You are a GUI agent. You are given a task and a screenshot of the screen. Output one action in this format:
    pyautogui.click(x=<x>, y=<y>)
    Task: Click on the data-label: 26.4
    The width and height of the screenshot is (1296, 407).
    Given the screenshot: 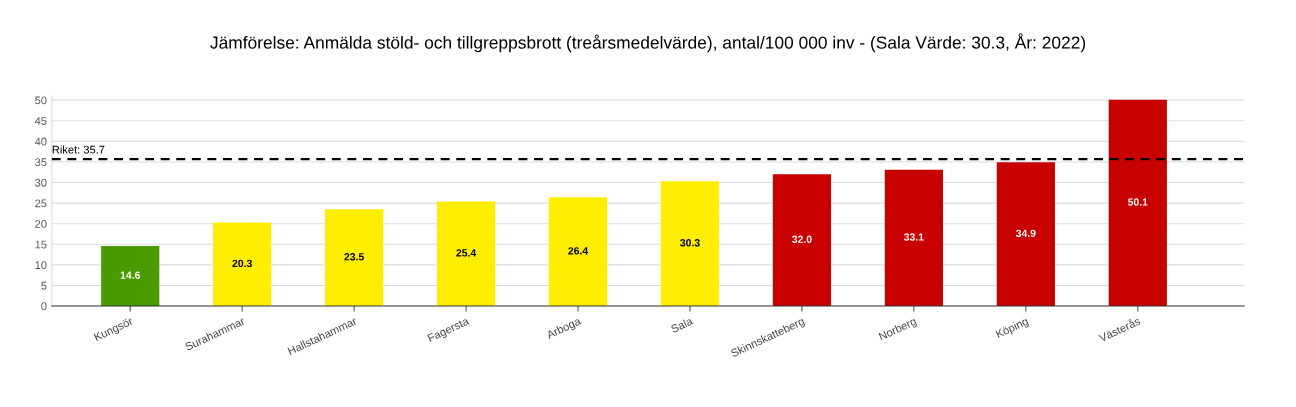 What is the action you would take?
    pyautogui.click(x=578, y=251)
    